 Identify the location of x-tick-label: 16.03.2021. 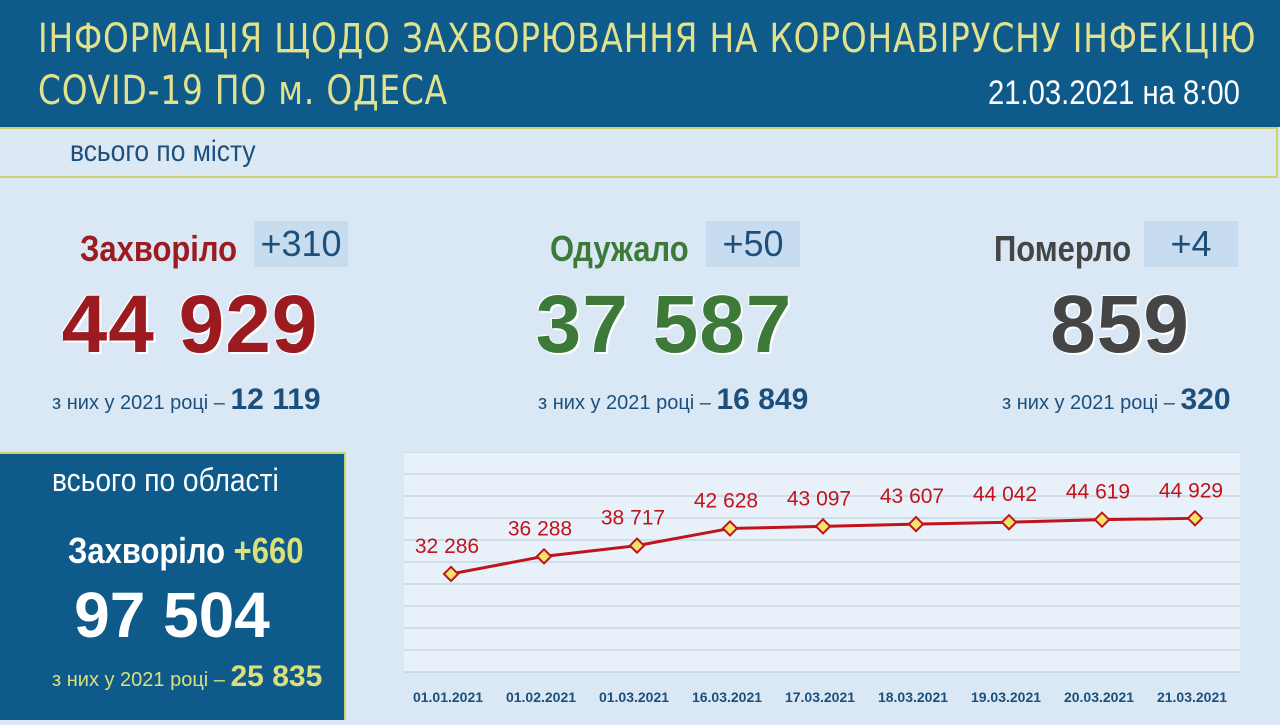
(727, 697).